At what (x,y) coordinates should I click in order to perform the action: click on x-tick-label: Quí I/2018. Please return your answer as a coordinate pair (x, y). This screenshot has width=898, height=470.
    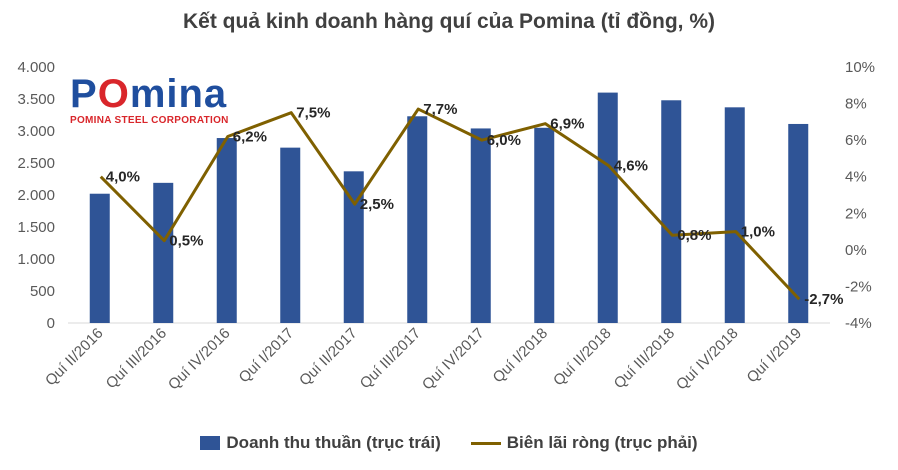
    Looking at the image, I should click on (521, 356).